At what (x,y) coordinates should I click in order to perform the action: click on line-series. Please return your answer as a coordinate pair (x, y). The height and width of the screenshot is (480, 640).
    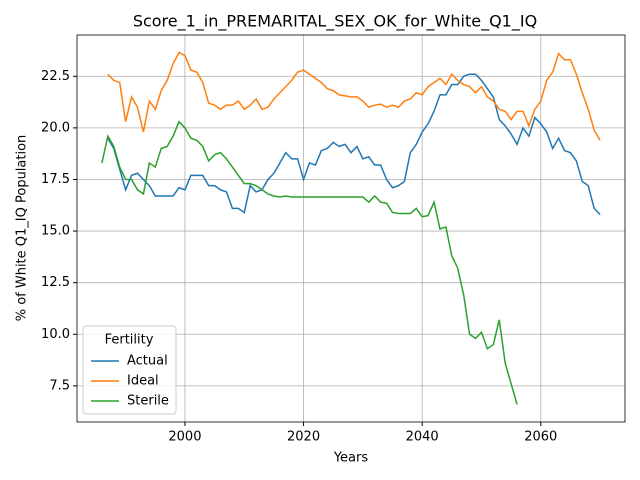
    Looking at the image, I should click on (354, 96).